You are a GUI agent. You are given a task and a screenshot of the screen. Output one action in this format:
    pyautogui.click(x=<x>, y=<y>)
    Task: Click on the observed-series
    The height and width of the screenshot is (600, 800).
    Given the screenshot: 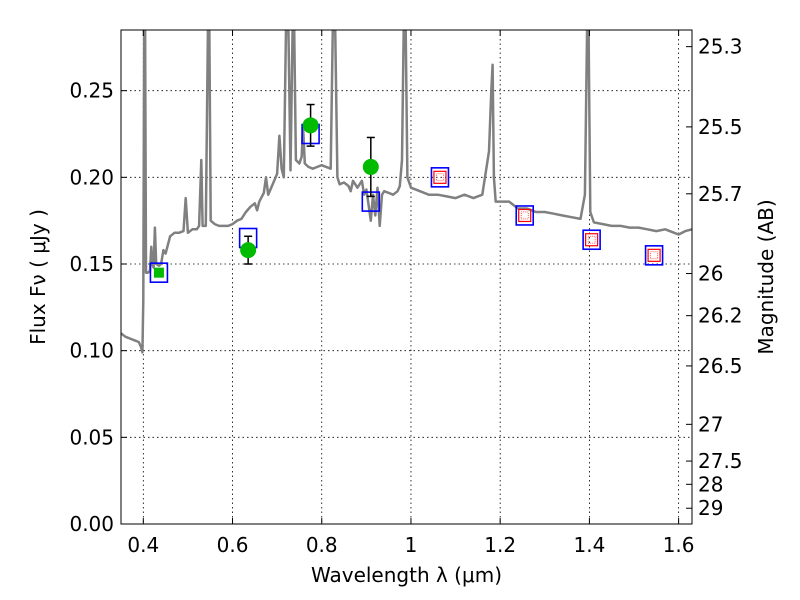 What is the action you would take?
    pyautogui.click(x=266, y=190)
    